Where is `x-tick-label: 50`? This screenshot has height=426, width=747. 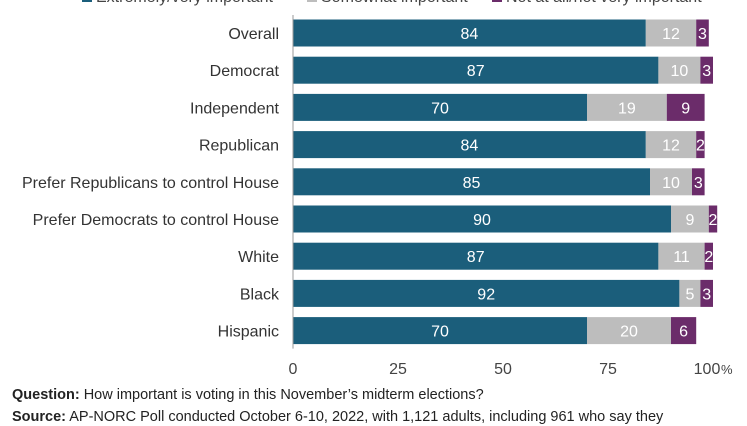 x-tick-label: 50 is located at coordinates (503, 369).